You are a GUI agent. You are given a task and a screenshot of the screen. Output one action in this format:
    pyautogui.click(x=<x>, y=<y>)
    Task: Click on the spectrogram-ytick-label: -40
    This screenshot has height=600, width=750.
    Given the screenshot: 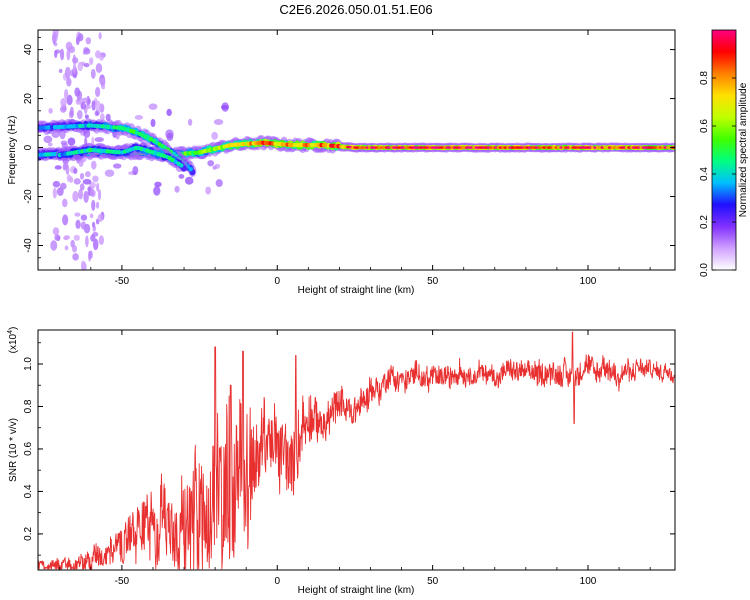 What is the action you would take?
    pyautogui.click(x=28, y=245)
    